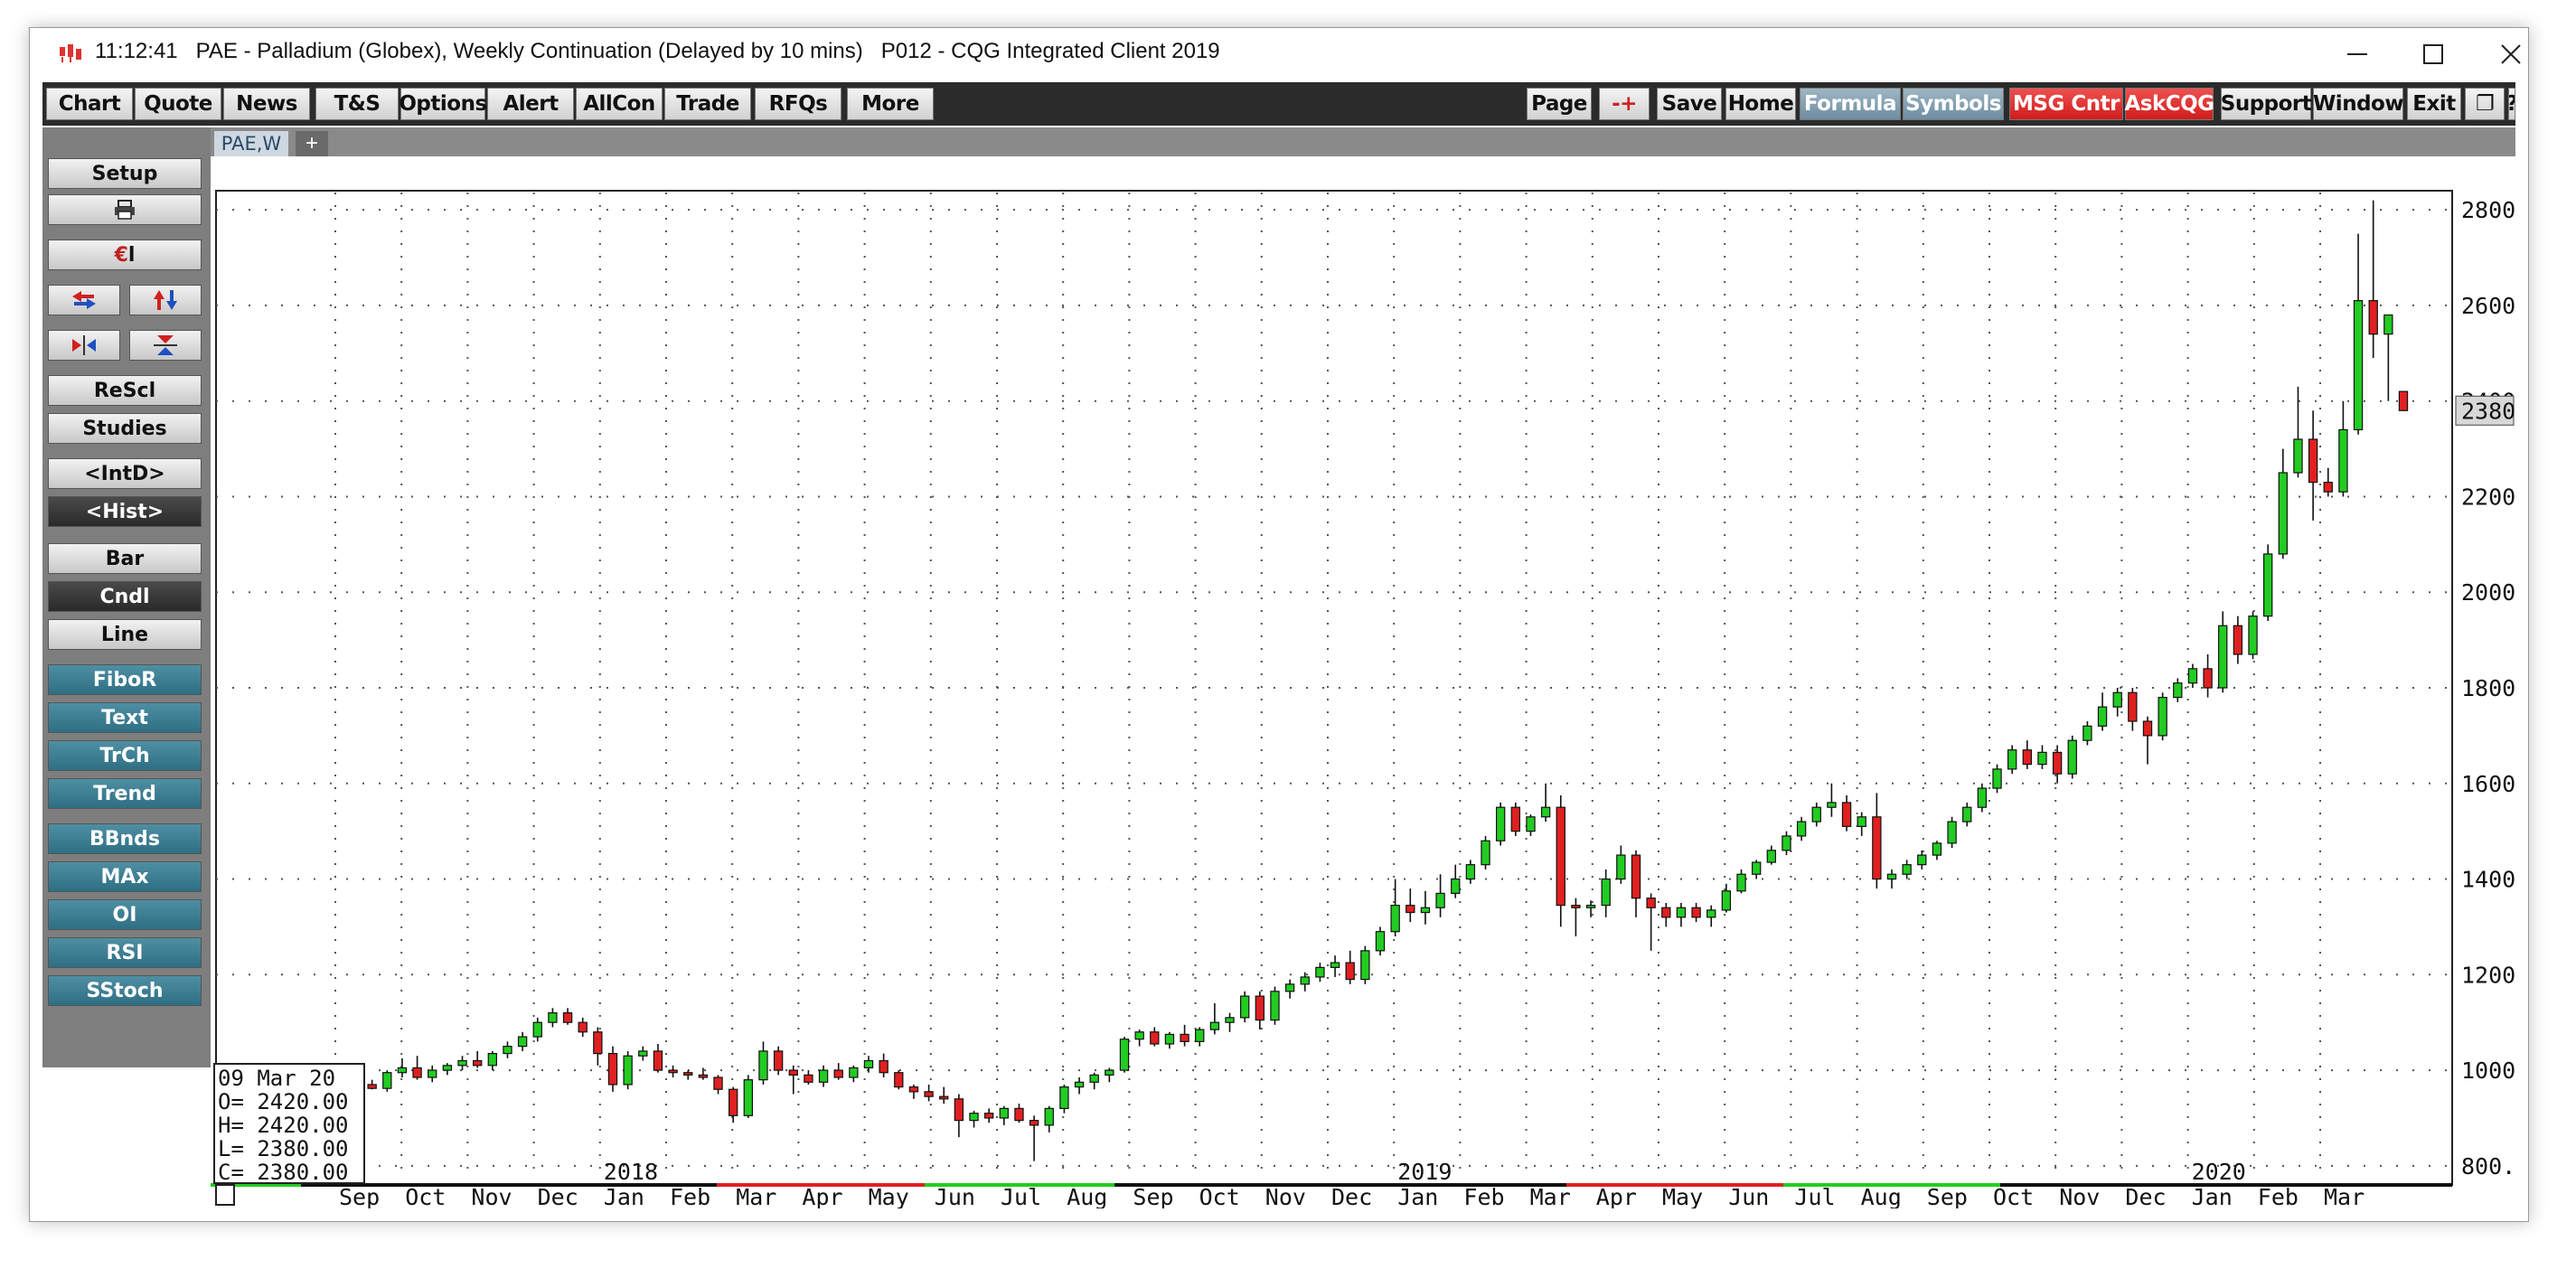 This screenshot has height=1269, width=2576. Describe the element at coordinates (798, 104) in the screenshot. I see `rfqs-button: RFQs` at that location.